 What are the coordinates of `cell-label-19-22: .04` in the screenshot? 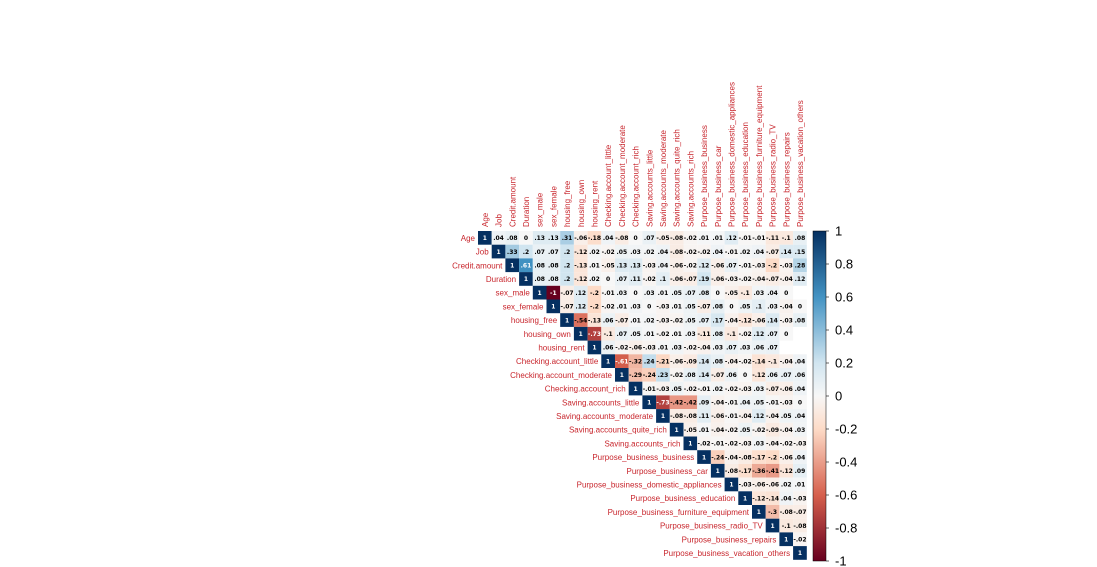 It's located at (786, 498).